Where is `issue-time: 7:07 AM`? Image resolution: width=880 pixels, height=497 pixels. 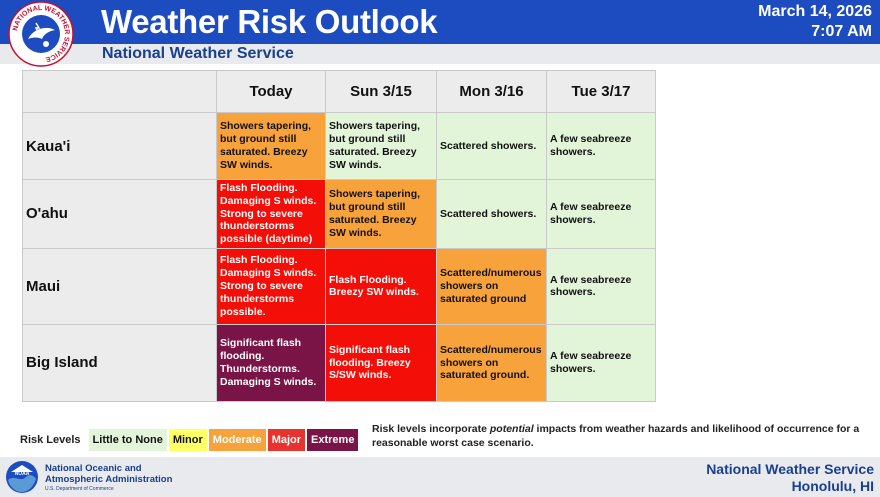 issue-time: 7:07 AM is located at coordinates (841, 31).